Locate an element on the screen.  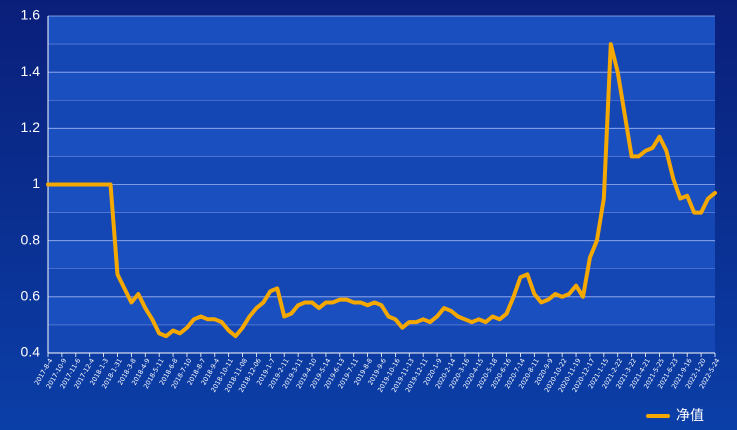
legend-label: 净值 is located at coordinates (690, 416).